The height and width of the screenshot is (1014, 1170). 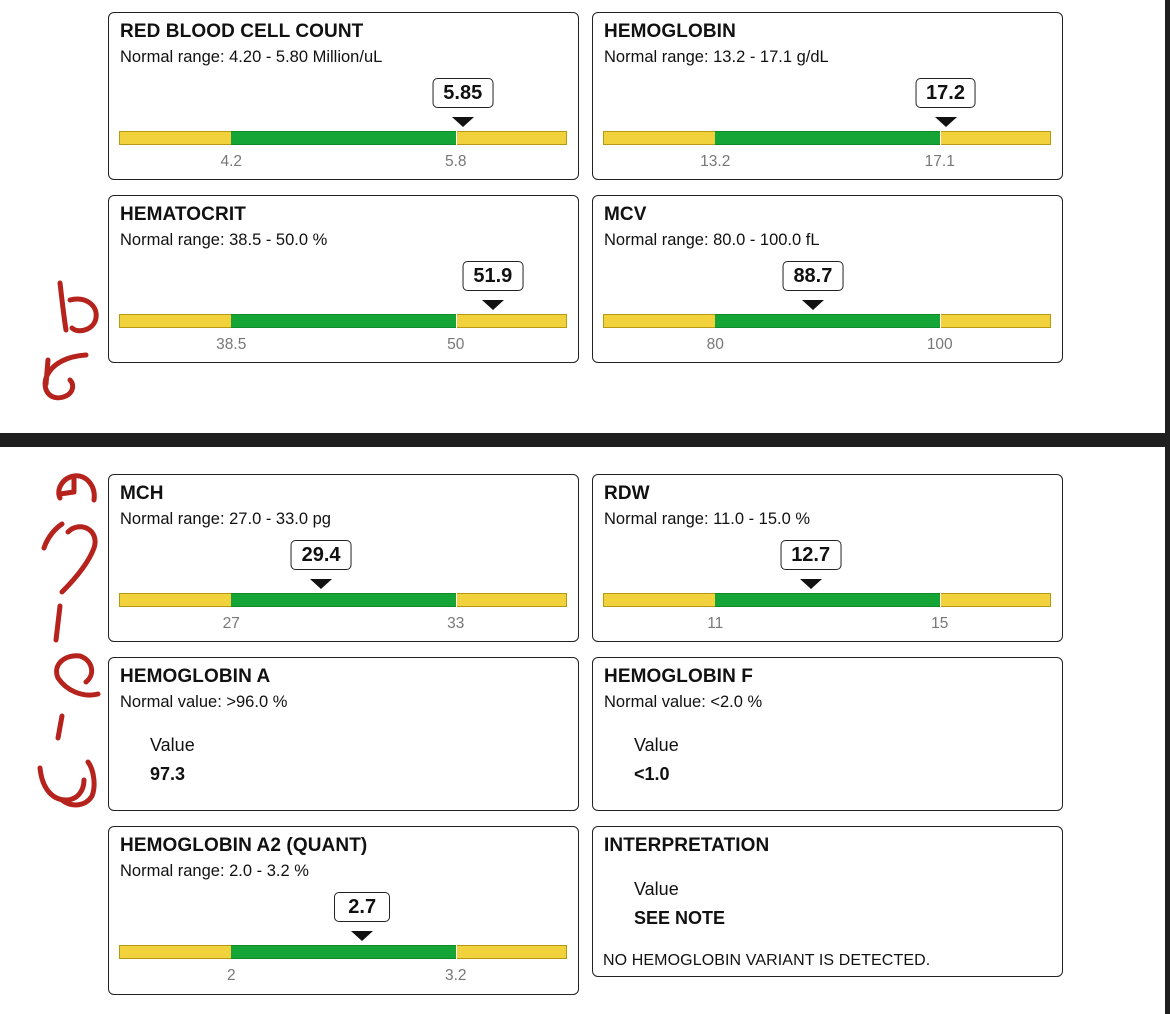 What do you see at coordinates (715, 161) in the screenshot?
I see `tick-label-low: 13.2` at bounding box center [715, 161].